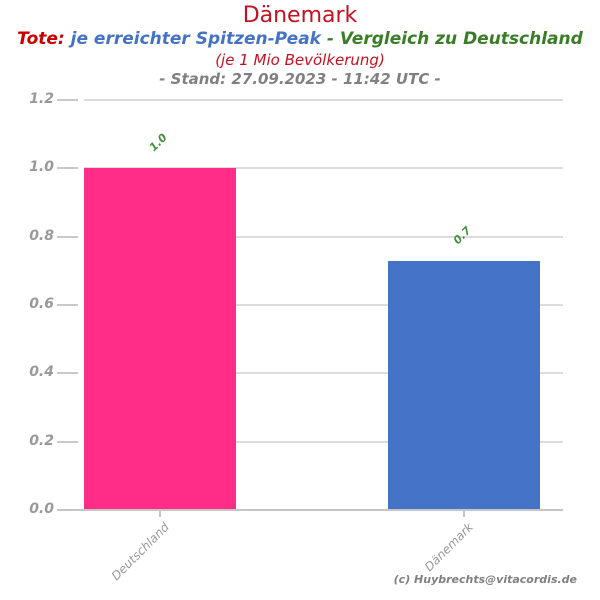 Image resolution: width=600 pixels, height=600 pixels. I want to click on subtitle-tote-label: Tote:, so click(41, 39).